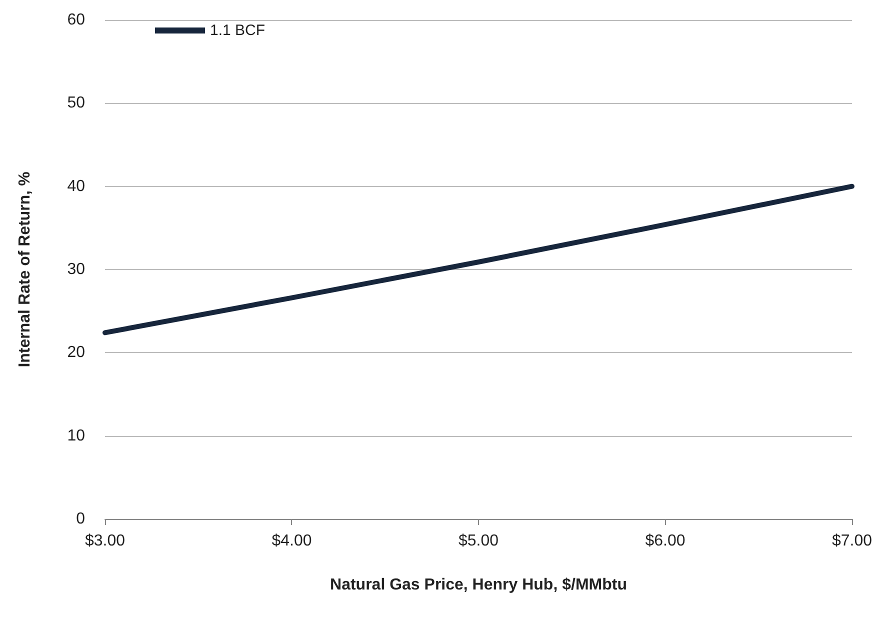 This screenshot has width=875, height=620. Describe the element at coordinates (478, 541) in the screenshot. I see `x-tick-label: $5.00` at that location.